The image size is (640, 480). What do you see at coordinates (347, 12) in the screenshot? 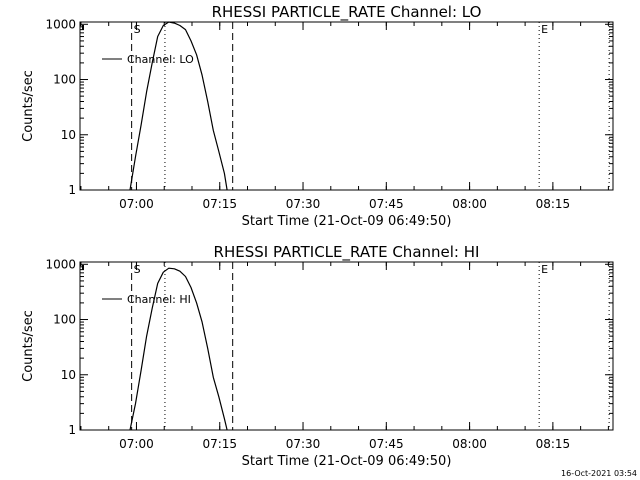
I see `chart-title: RHESSI PARTICLE_RATE Channel: LO` at bounding box center [347, 12].